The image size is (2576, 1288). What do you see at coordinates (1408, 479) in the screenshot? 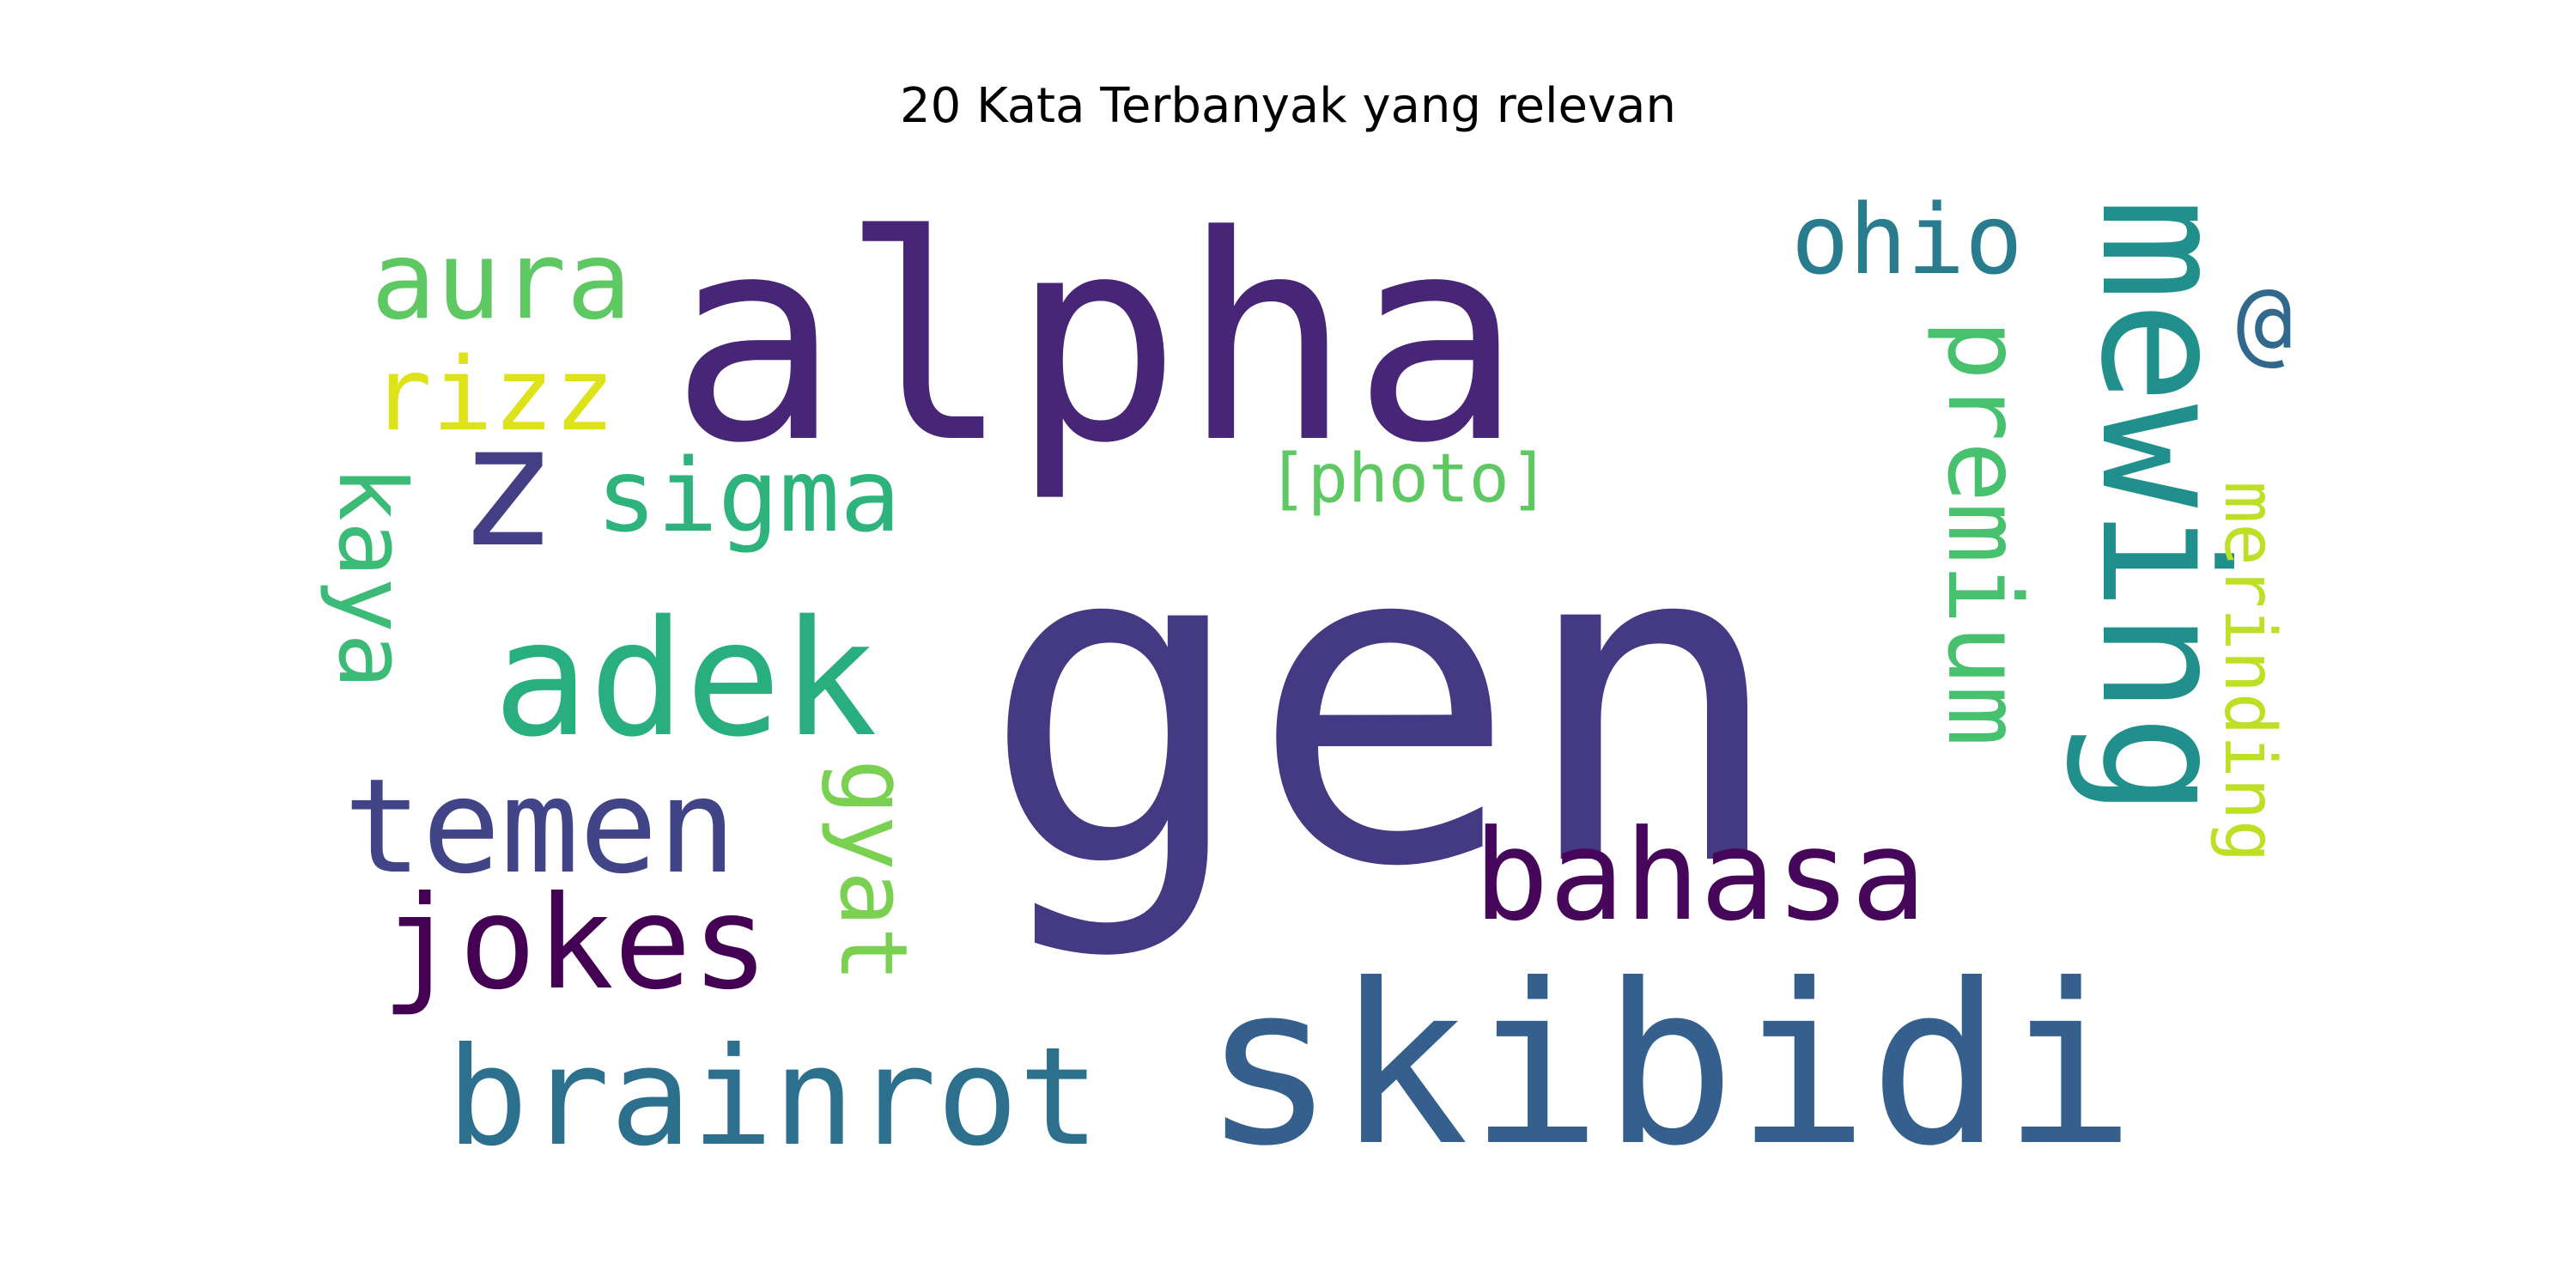
I see `word-photo: [photo]` at bounding box center [1408, 479].